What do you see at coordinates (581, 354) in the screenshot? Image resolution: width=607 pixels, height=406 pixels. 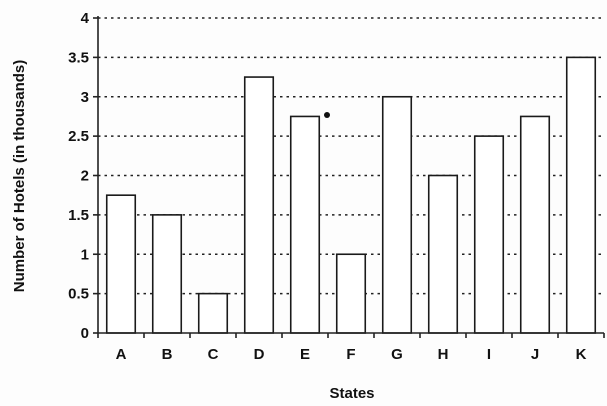 I see `x-tick-label-K: K` at bounding box center [581, 354].